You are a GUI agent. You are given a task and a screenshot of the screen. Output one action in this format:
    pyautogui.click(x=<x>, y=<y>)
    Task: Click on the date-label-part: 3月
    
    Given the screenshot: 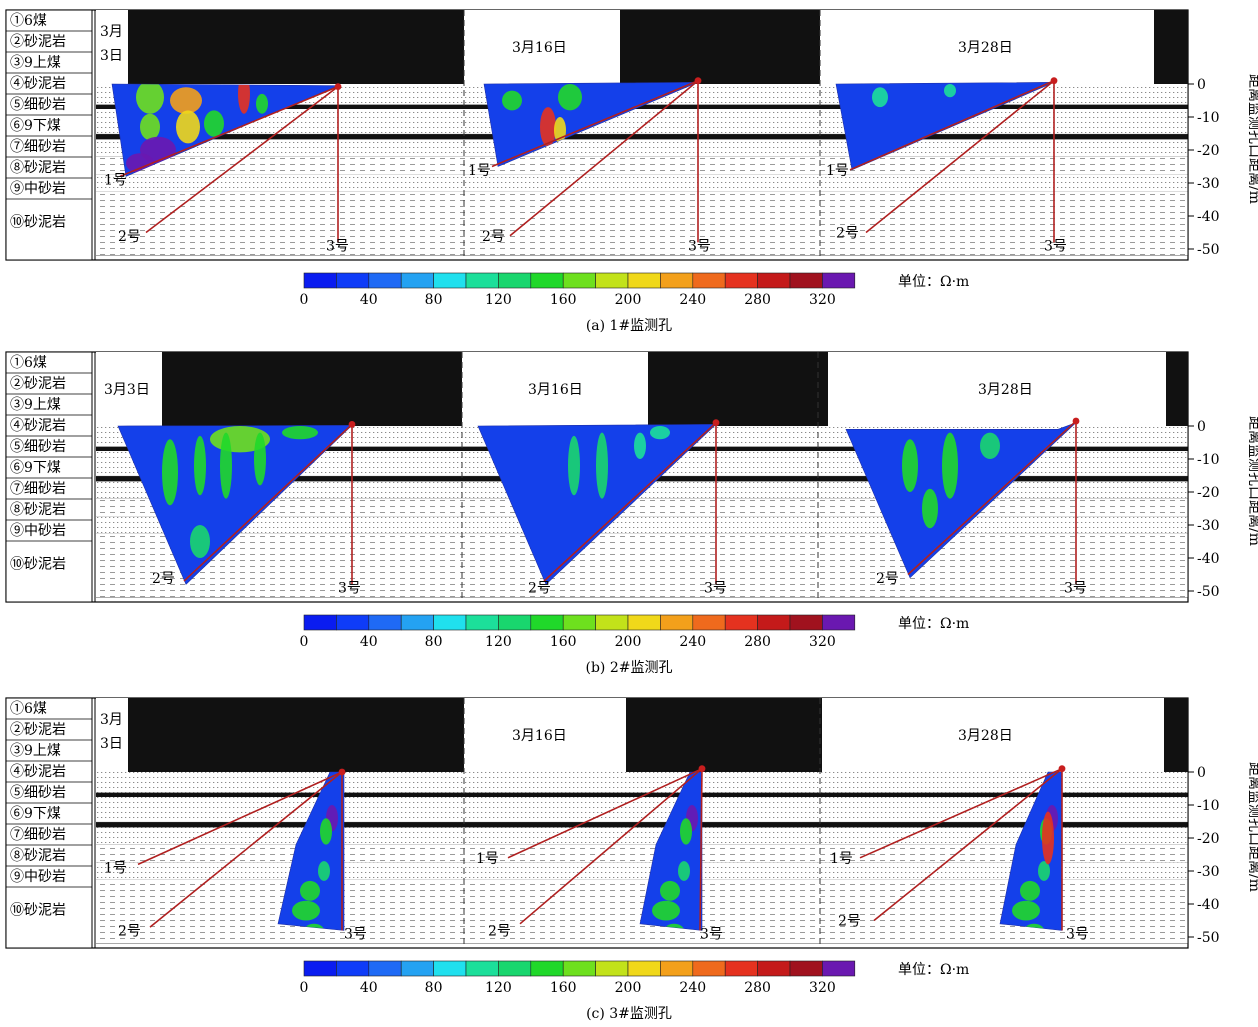 What is the action you would take?
    pyautogui.click(x=111, y=720)
    